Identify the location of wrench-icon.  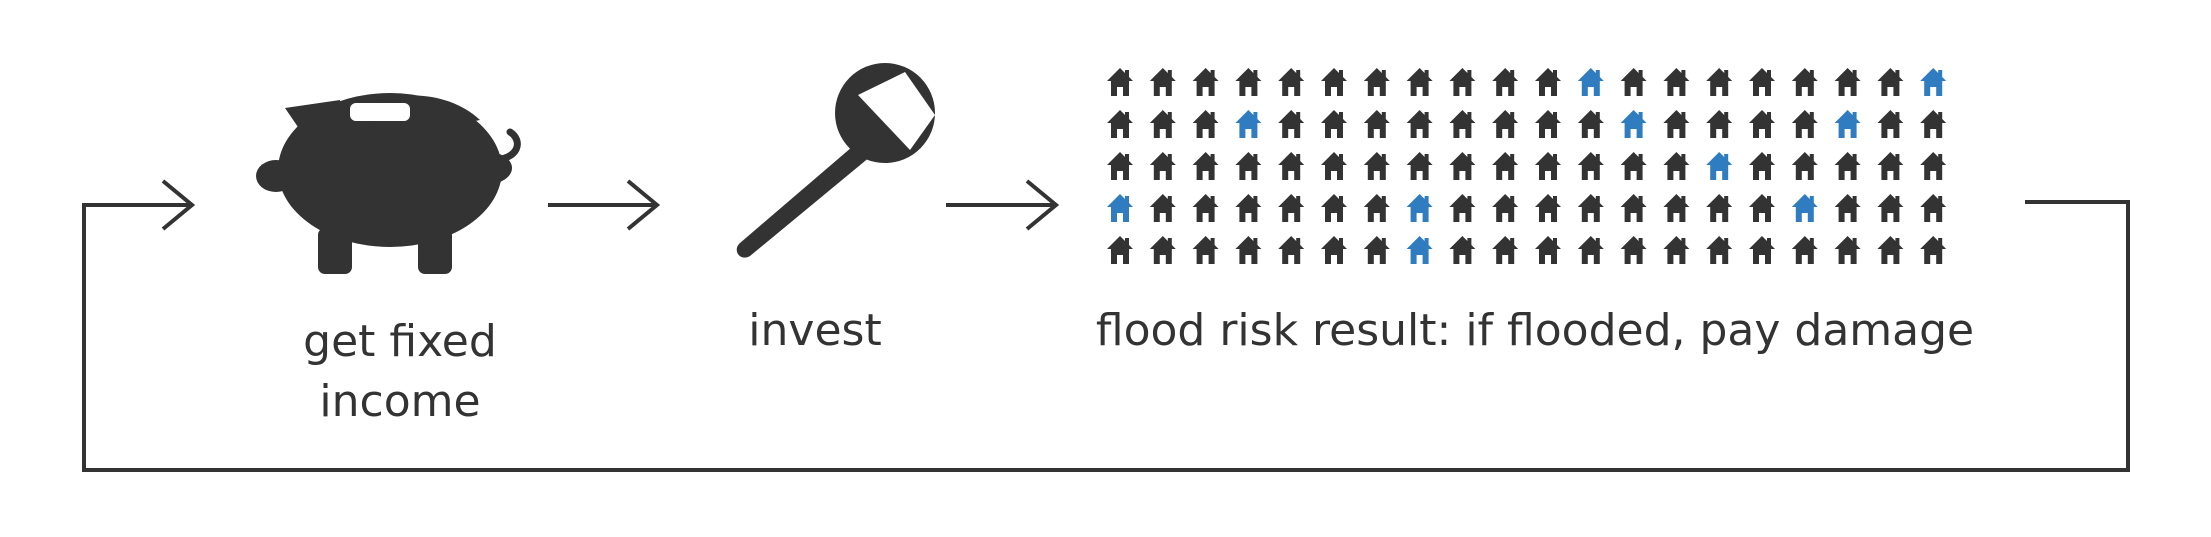
(835, 160).